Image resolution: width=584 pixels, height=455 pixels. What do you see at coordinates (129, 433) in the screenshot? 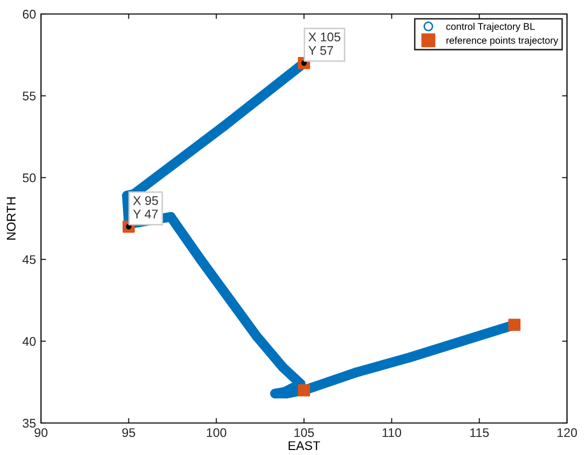
I see `x-tick-label: 95` at bounding box center [129, 433].